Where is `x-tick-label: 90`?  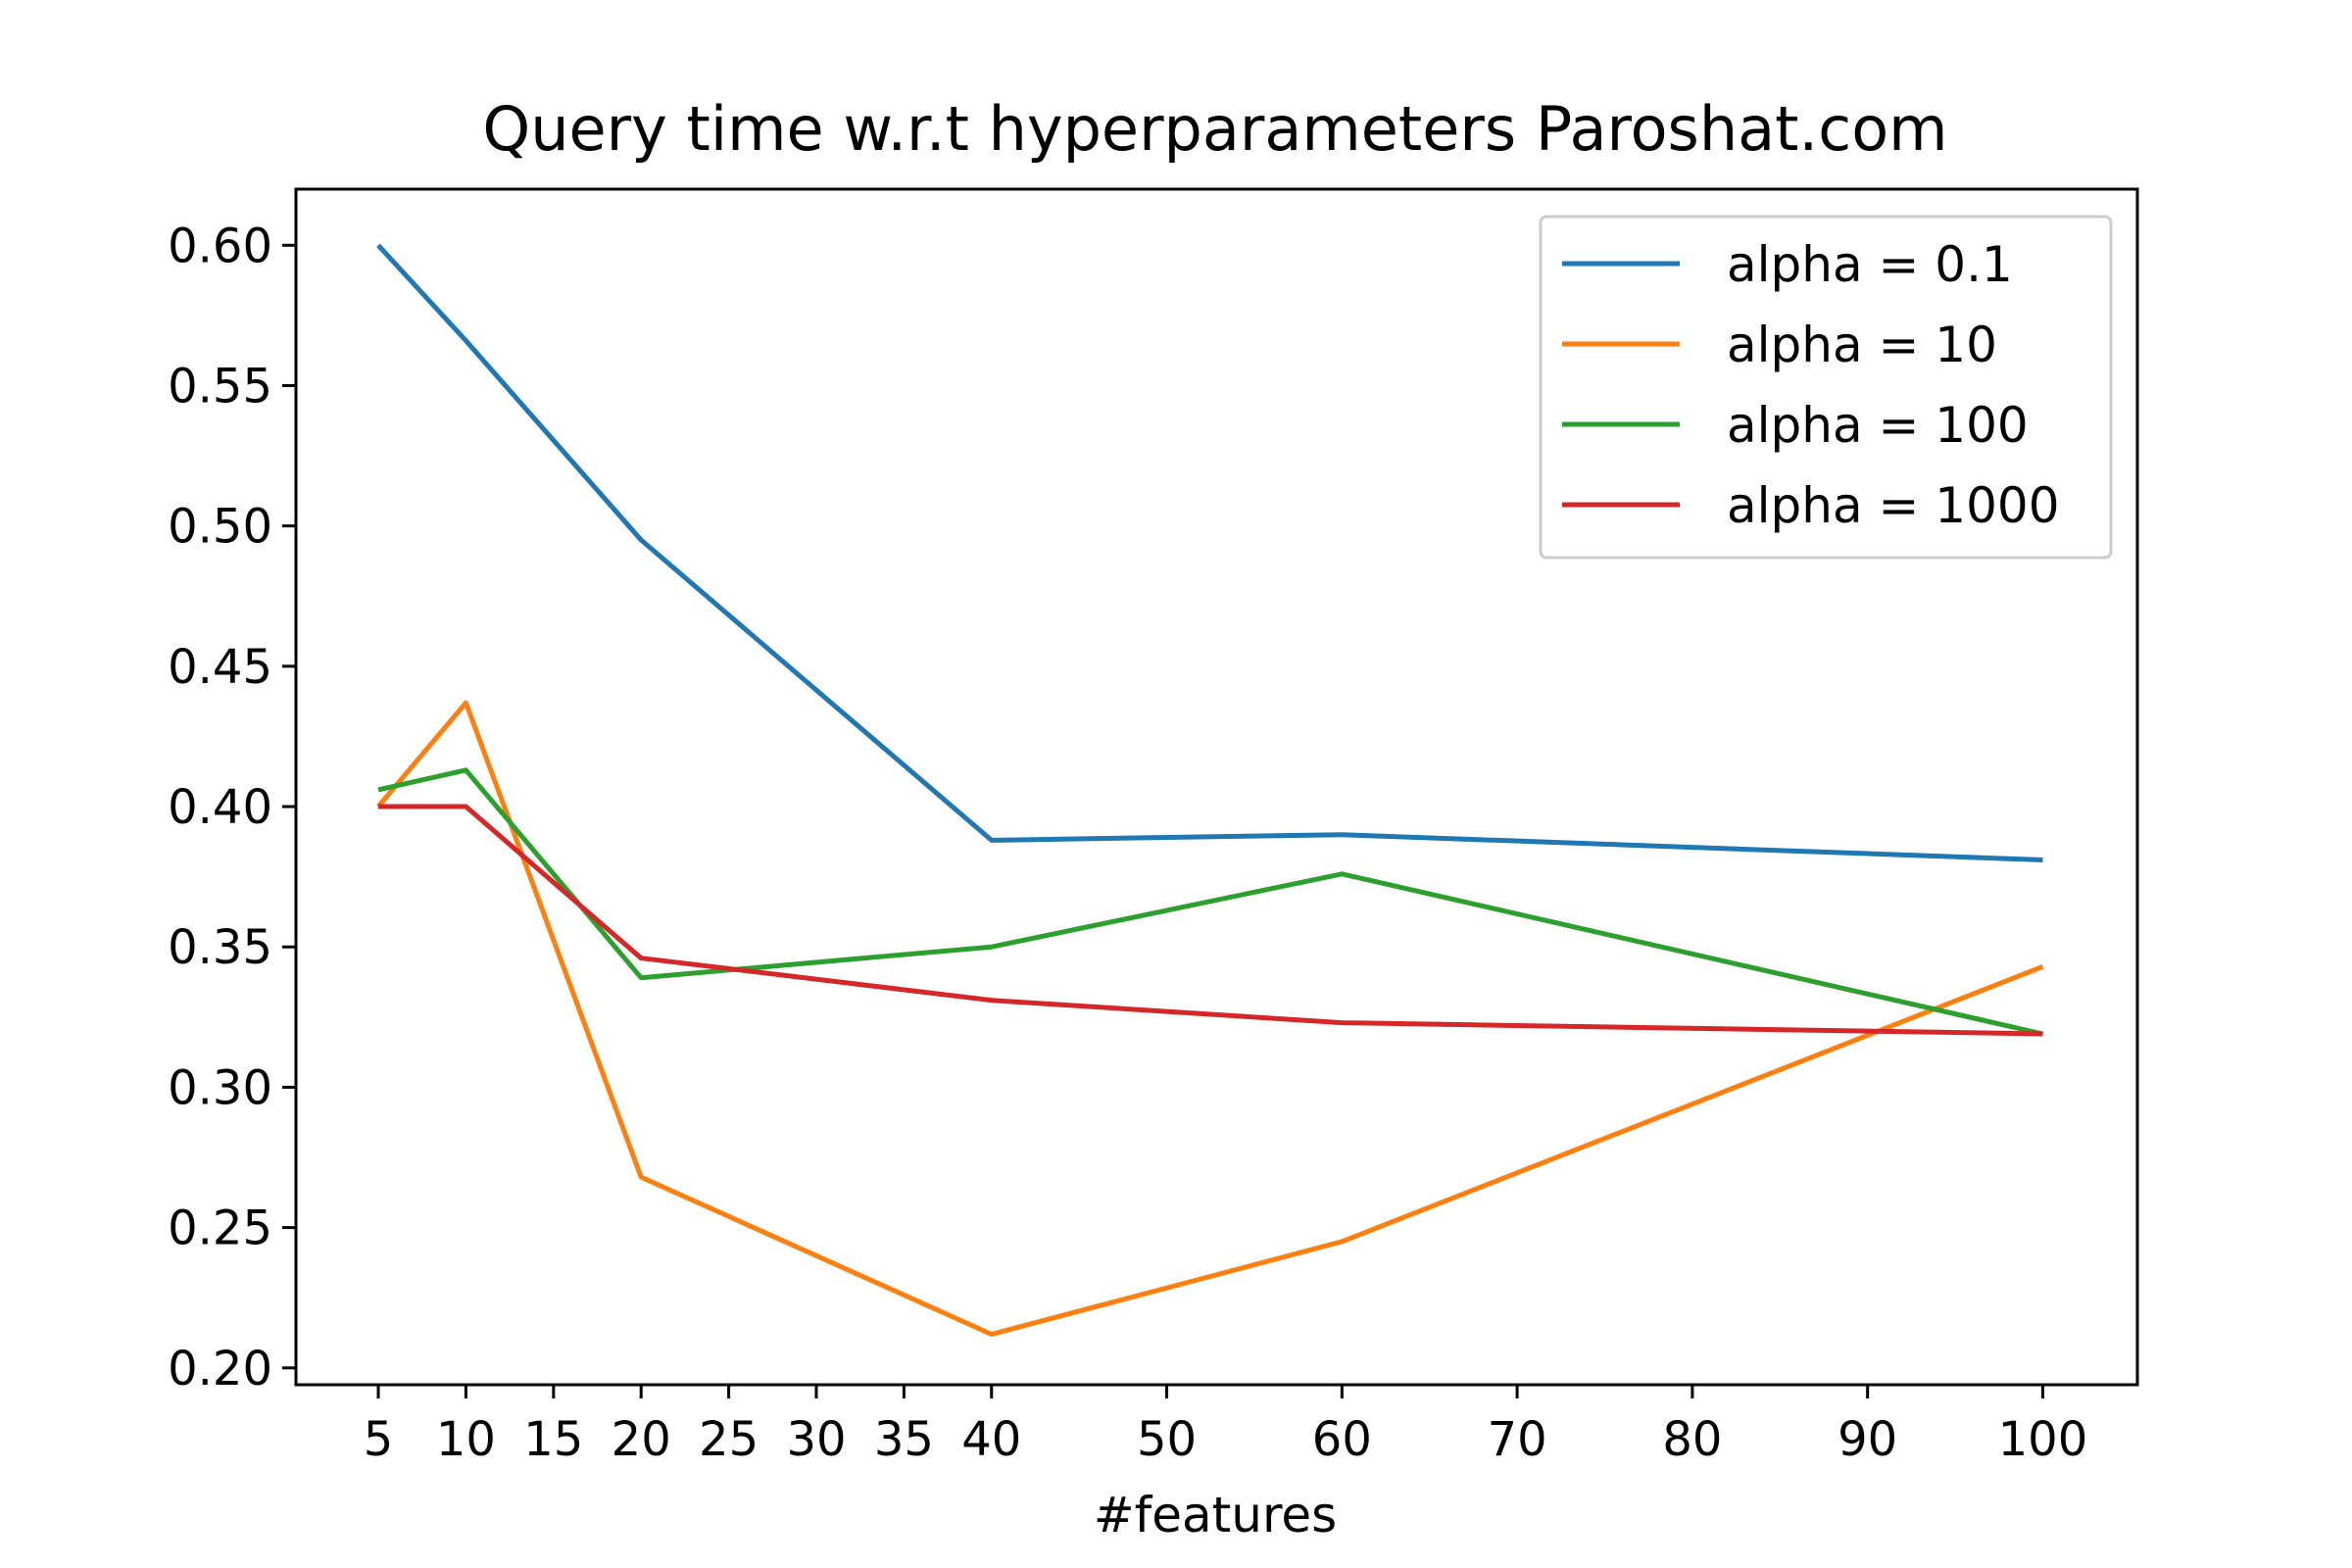 x-tick-label: 90 is located at coordinates (1867, 1439).